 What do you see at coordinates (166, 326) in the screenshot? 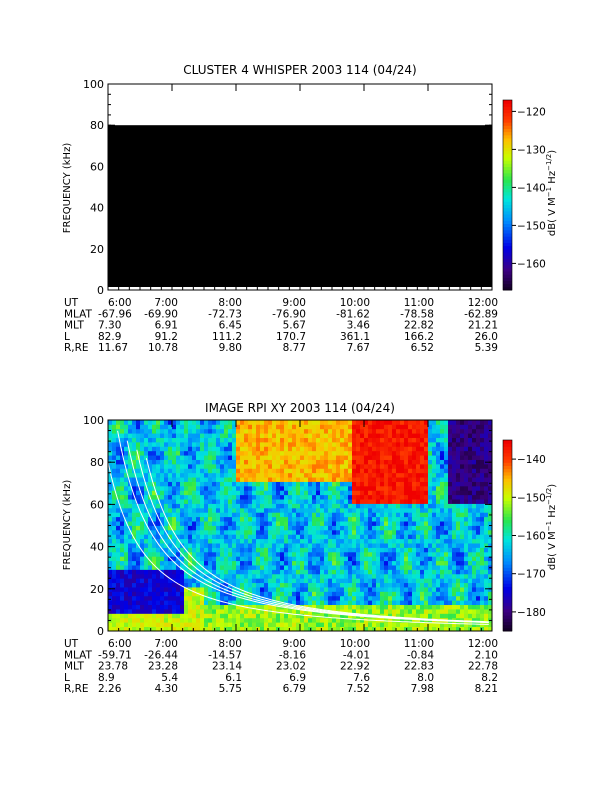
I see `ephemeris-value: 6.91` at bounding box center [166, 326].